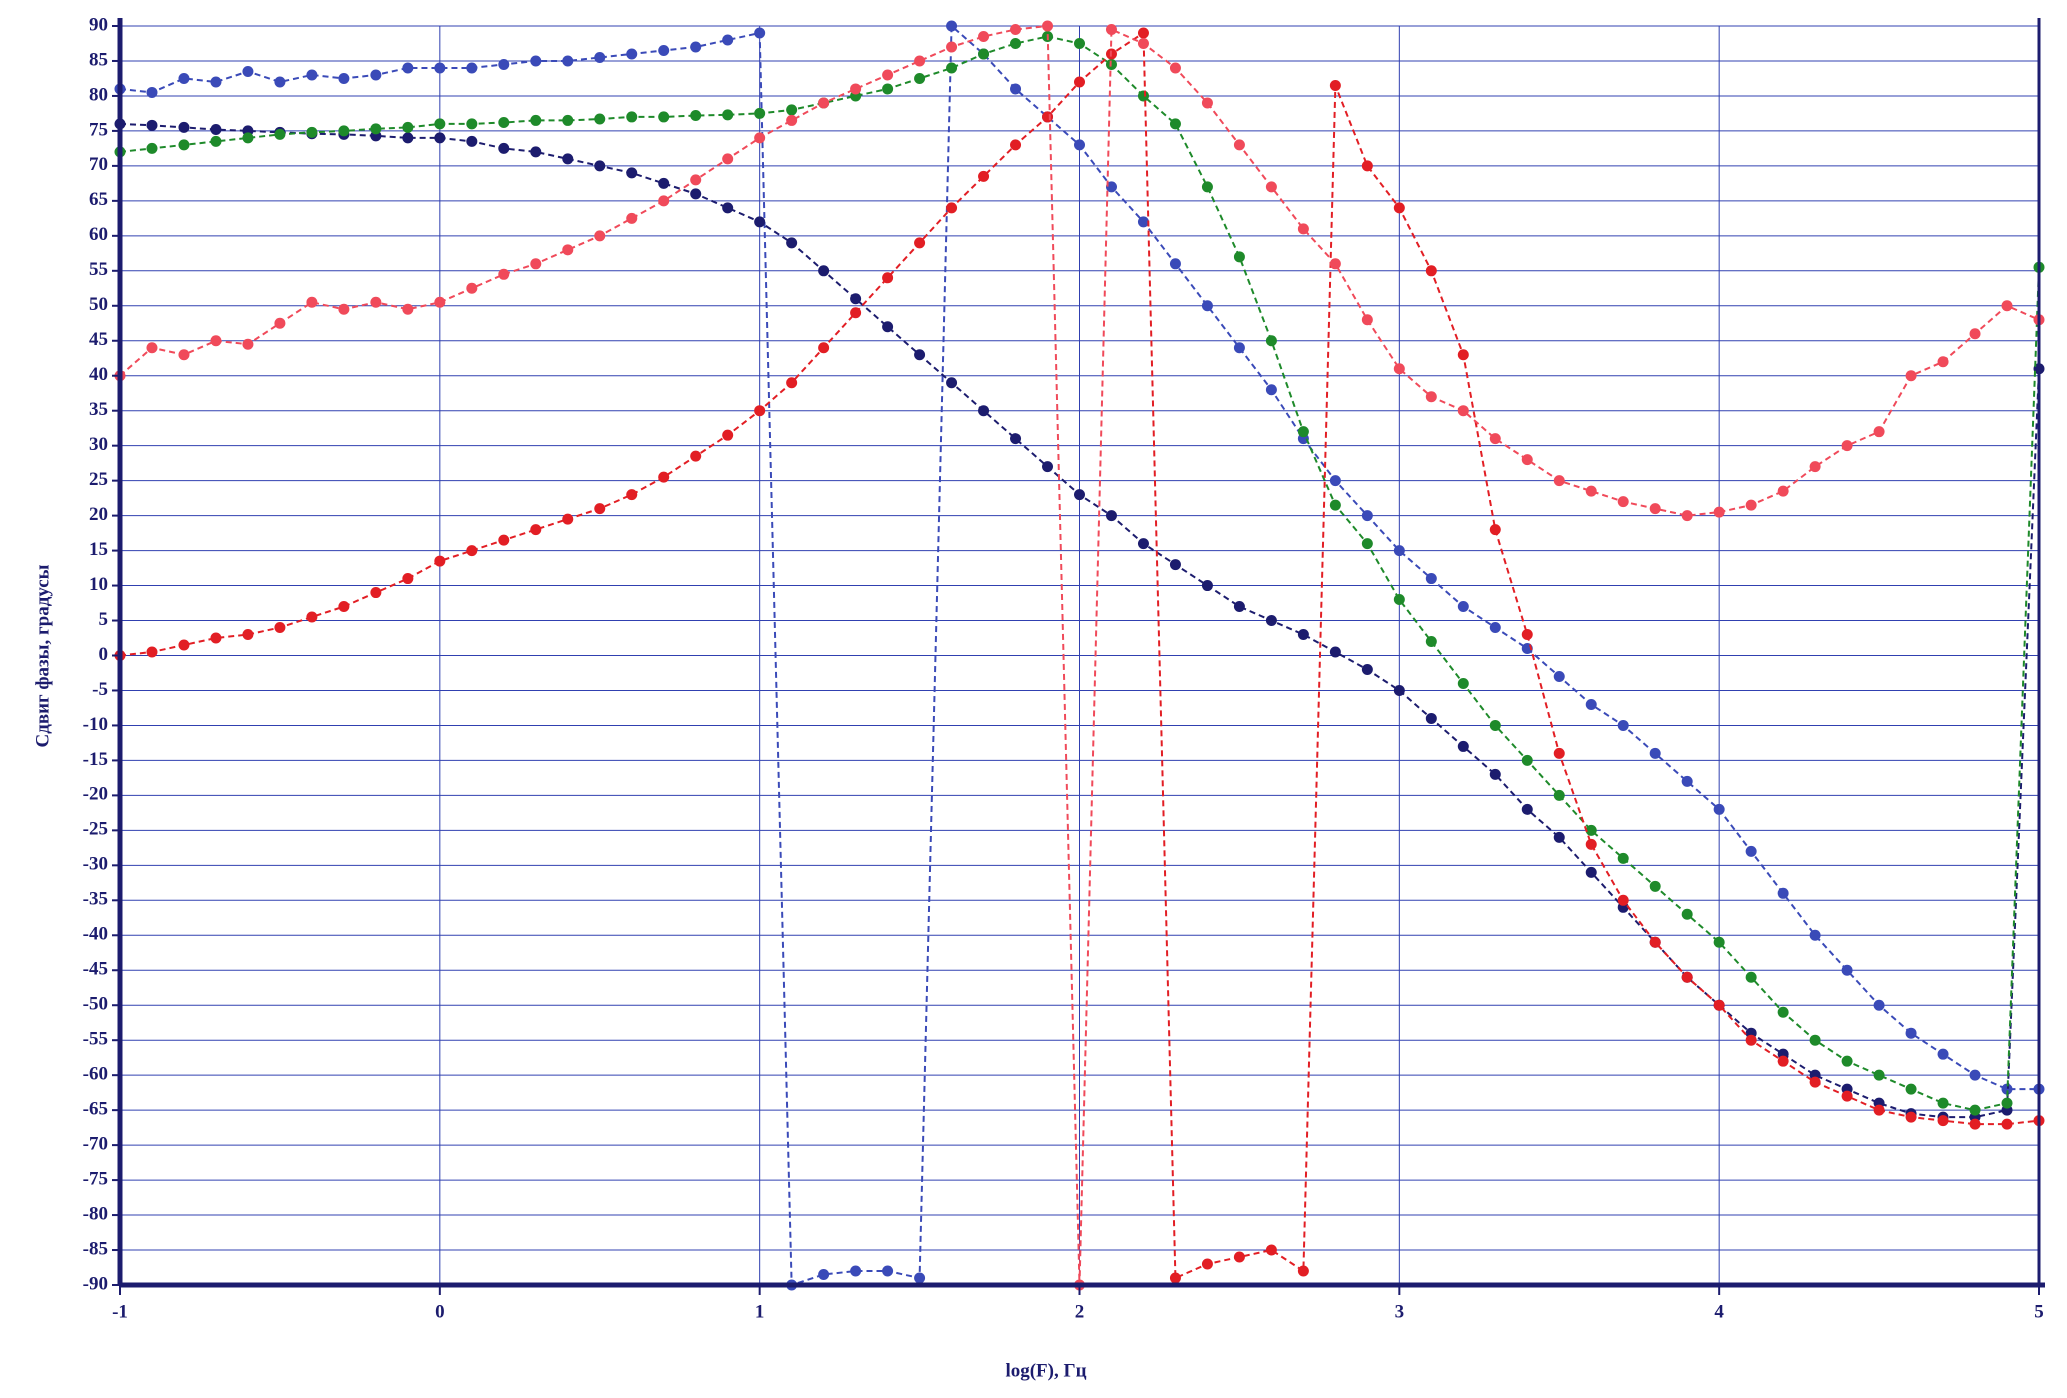 The height and width of the screenshot is (1398, 2067). I want to click on y-tick-label: -75, so click(95, 1178).